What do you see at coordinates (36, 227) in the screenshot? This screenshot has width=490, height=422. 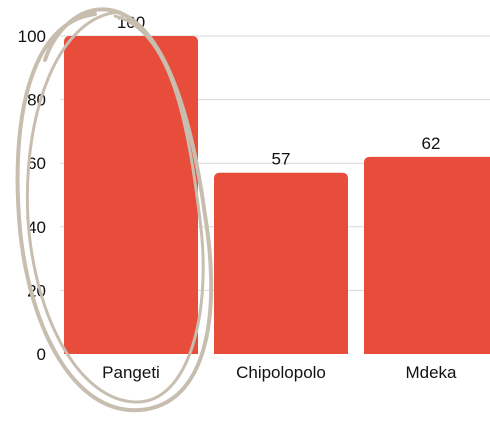 I see `y-tick-label: 40` at bounding box center [36, 227].